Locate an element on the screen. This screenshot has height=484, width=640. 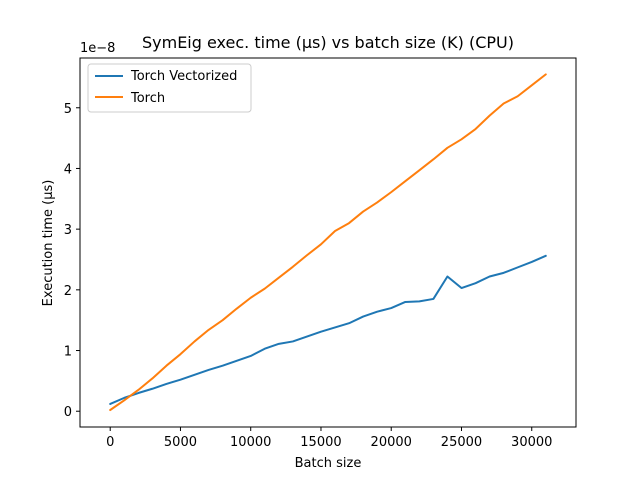
x-tick-label: 25000 is located at coordinates (461, 442).